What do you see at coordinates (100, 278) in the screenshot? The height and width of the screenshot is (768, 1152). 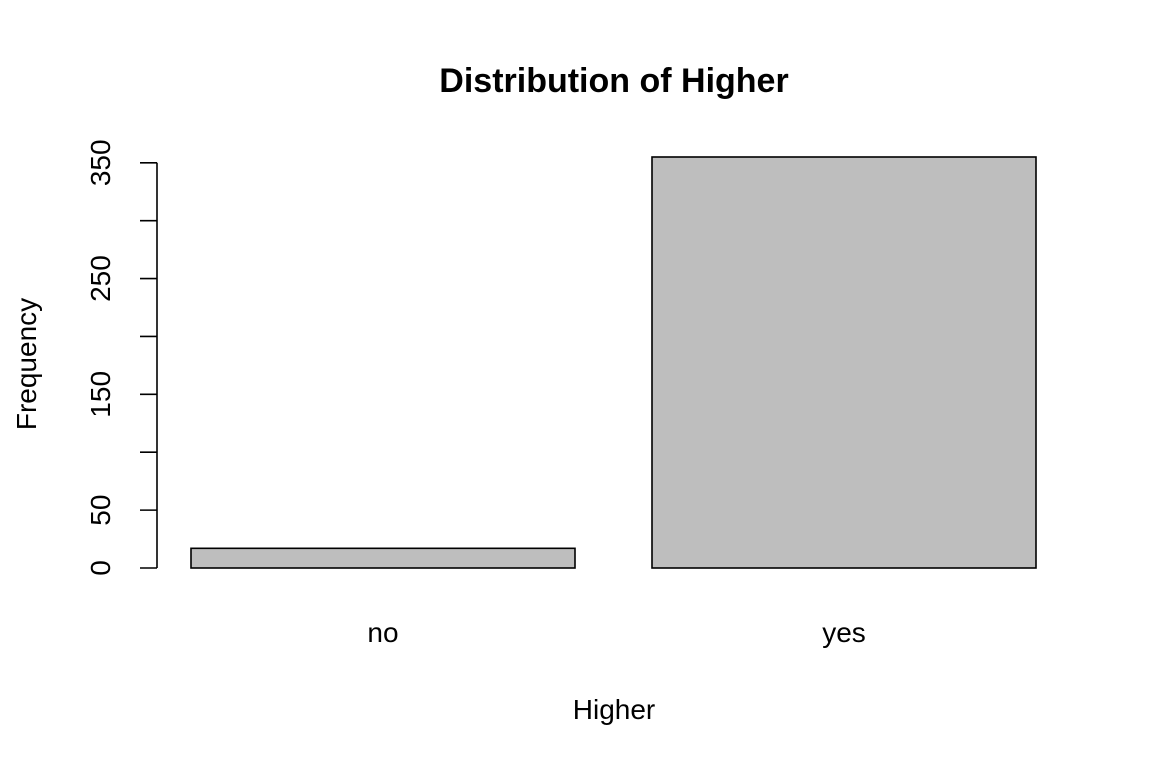 I see `y-tick-label: 250` at bounding box center [100, 278].